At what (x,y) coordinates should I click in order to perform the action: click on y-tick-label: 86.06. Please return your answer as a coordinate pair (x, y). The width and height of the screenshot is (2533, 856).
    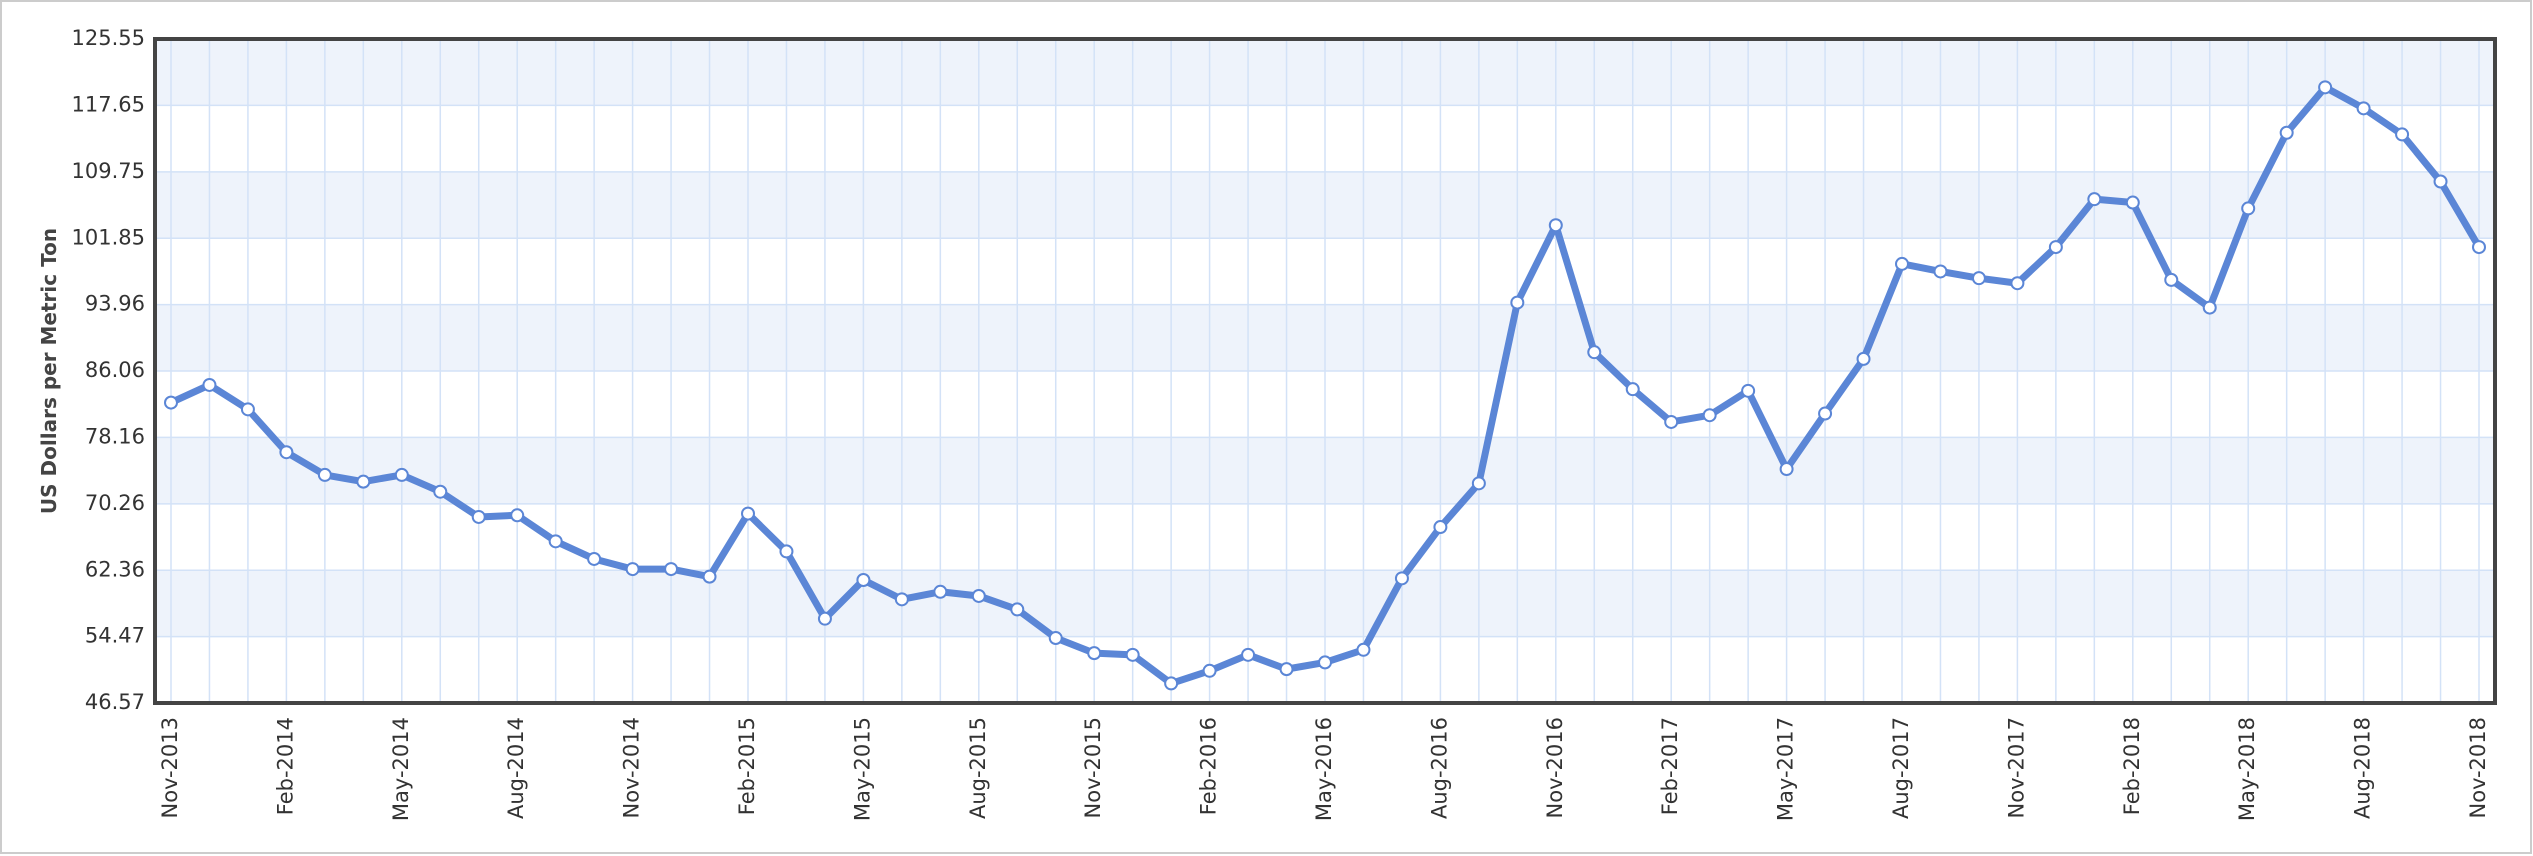
    Looking at the image, I should click on (115, 370).